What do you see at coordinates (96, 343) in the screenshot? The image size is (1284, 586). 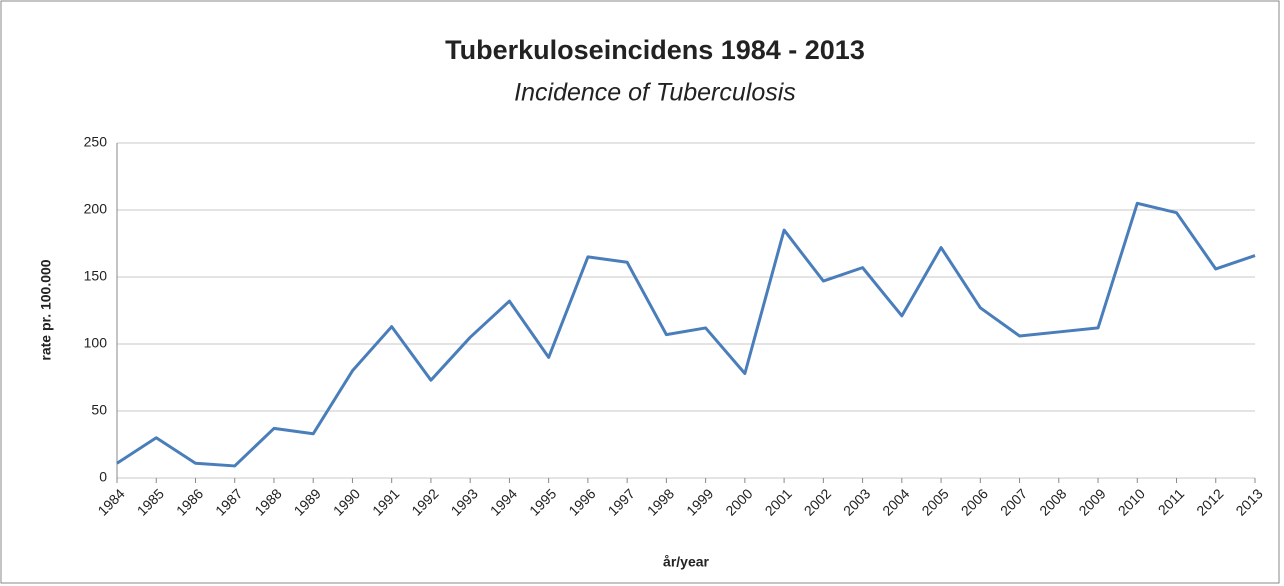 I see `y-tick-label: 100` at bounding box center [96, 343].